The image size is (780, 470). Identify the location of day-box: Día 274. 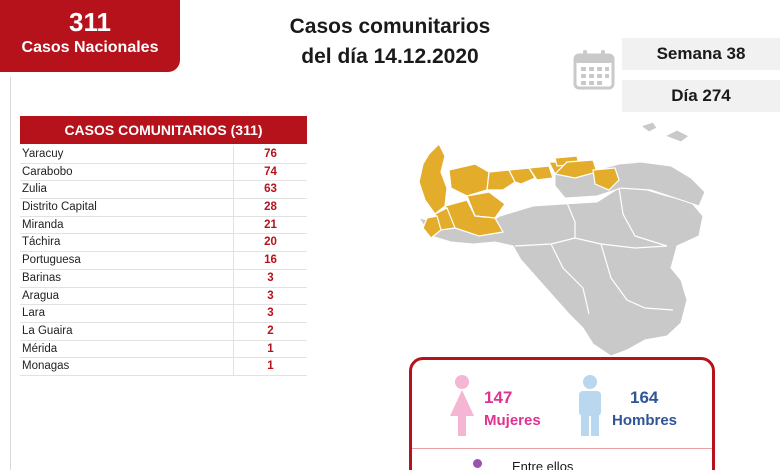
(701, 96).